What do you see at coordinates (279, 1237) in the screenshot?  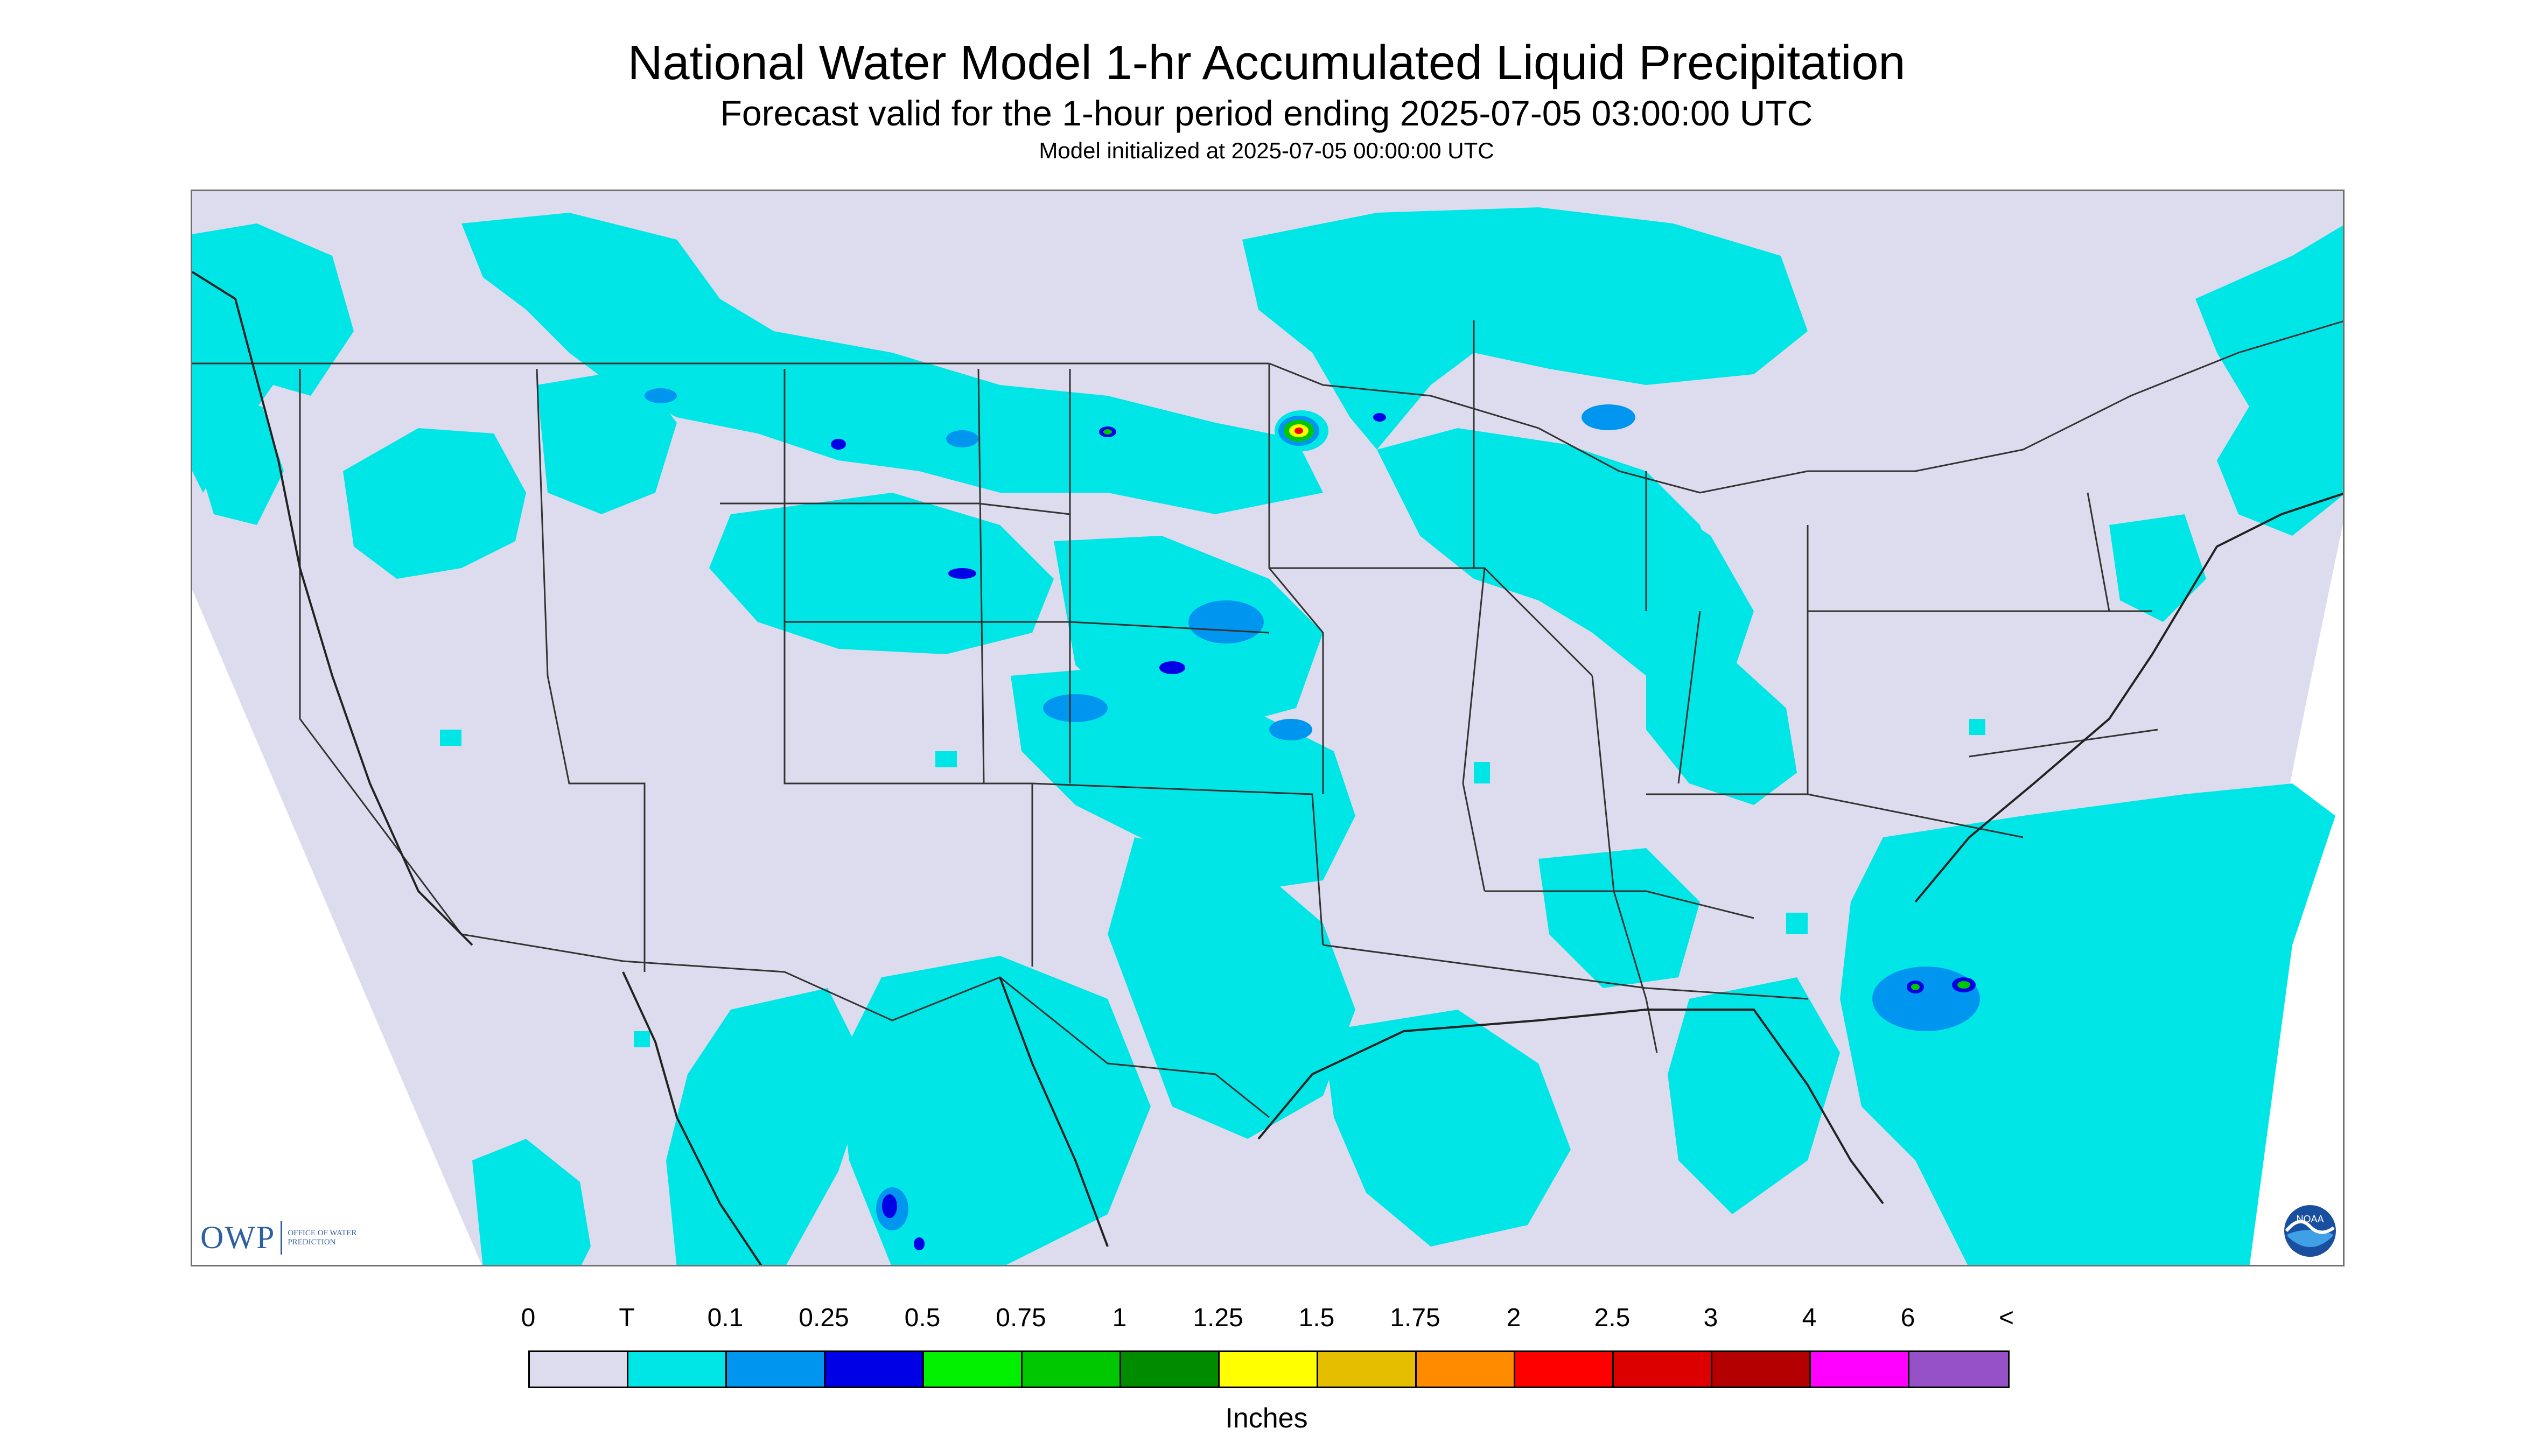 I see `owp-logo: OWP OFFICE OF WATER PREDICTION` at bounding box center [279, 1237].